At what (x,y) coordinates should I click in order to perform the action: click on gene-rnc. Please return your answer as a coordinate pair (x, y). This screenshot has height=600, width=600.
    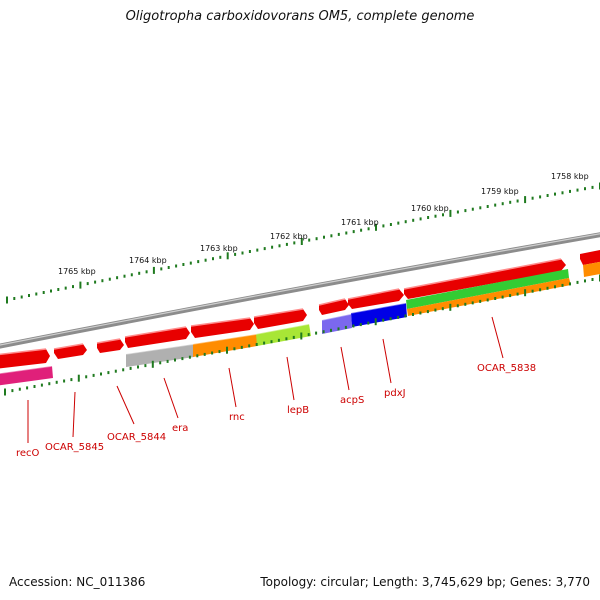
    Looking at the image, I should click on (225, 345).